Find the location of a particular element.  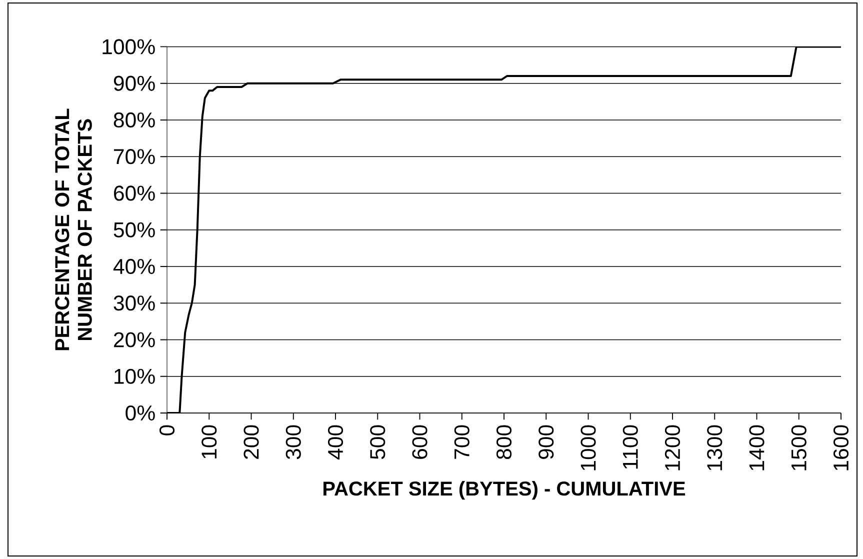

x-tick-label: 1400 is located at coordinates (756, 447).